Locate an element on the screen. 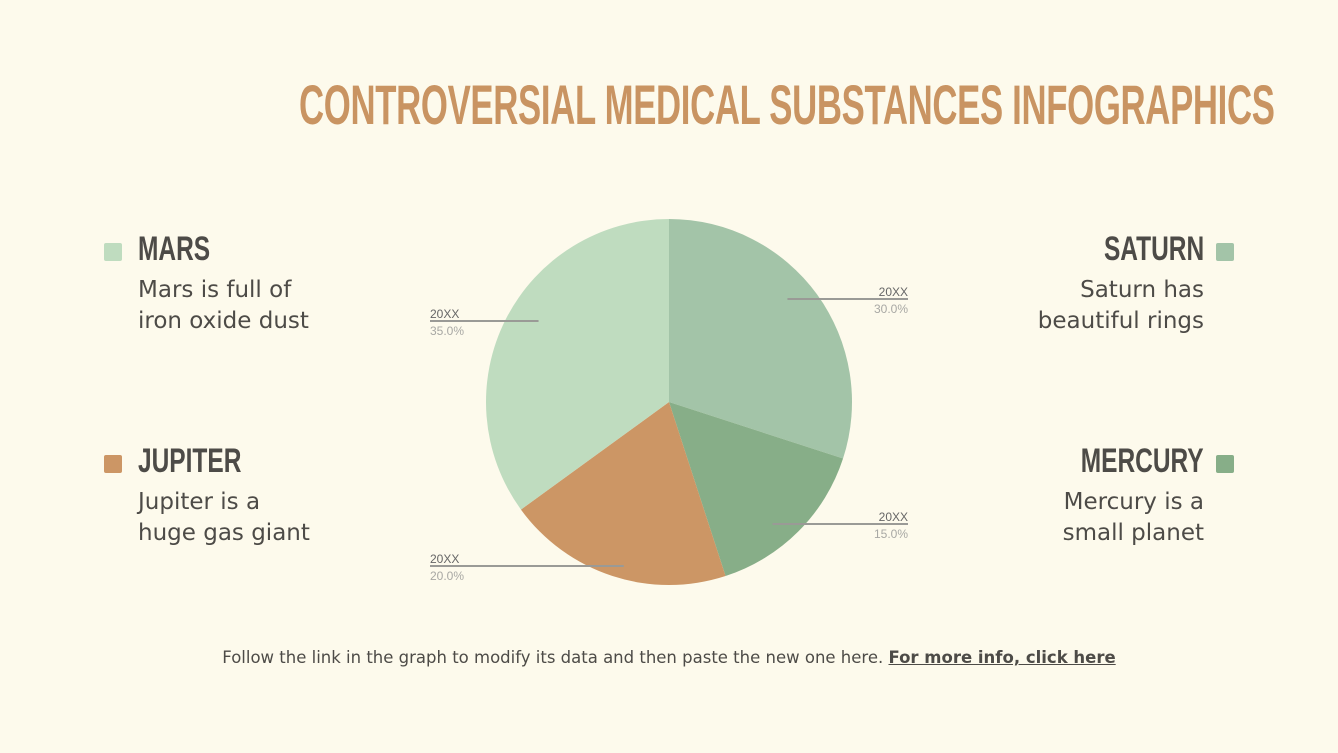 The height and width of the screenshot is (753, 1338). legend-item-jupiter: JUPITER Jupiter is a huge gas giant is located at coordinates (288, 495).